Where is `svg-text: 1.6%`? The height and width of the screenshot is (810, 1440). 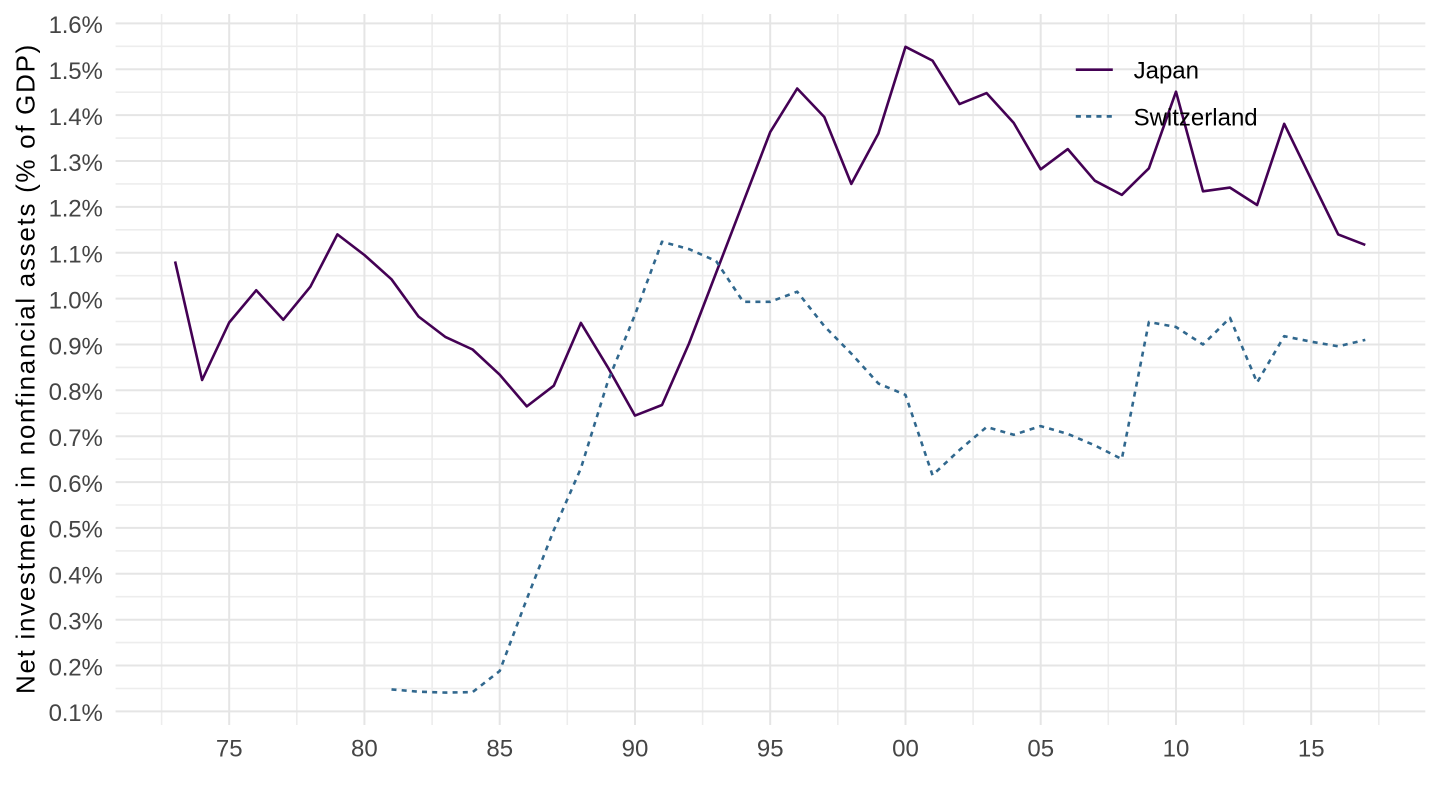 svg-text: 1.6% is located at coordinates (76, 25).